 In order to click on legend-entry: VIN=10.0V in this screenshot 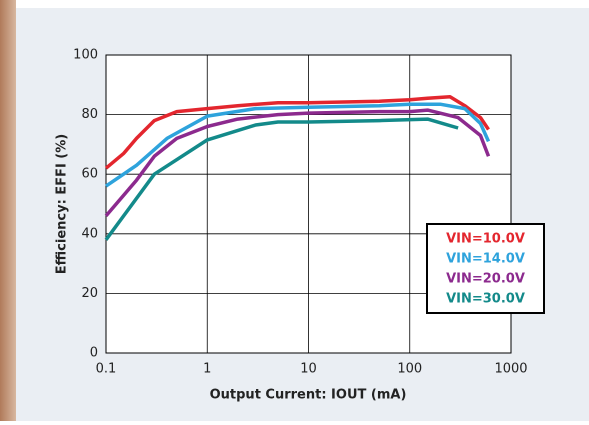, I will do `click(485, 239)`.